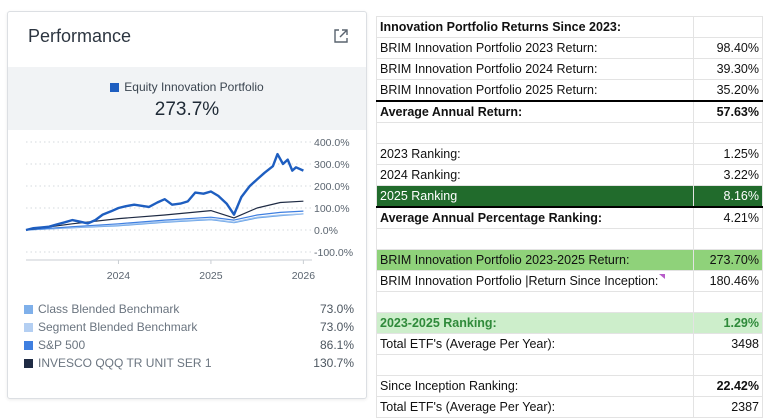 Image resolution: width=770 pixels, height=418 pixels. What do you see at coordinates (336, 345) in the screenshot?
I see `legend-value: 86.1%` at bounding box center [336, 345].